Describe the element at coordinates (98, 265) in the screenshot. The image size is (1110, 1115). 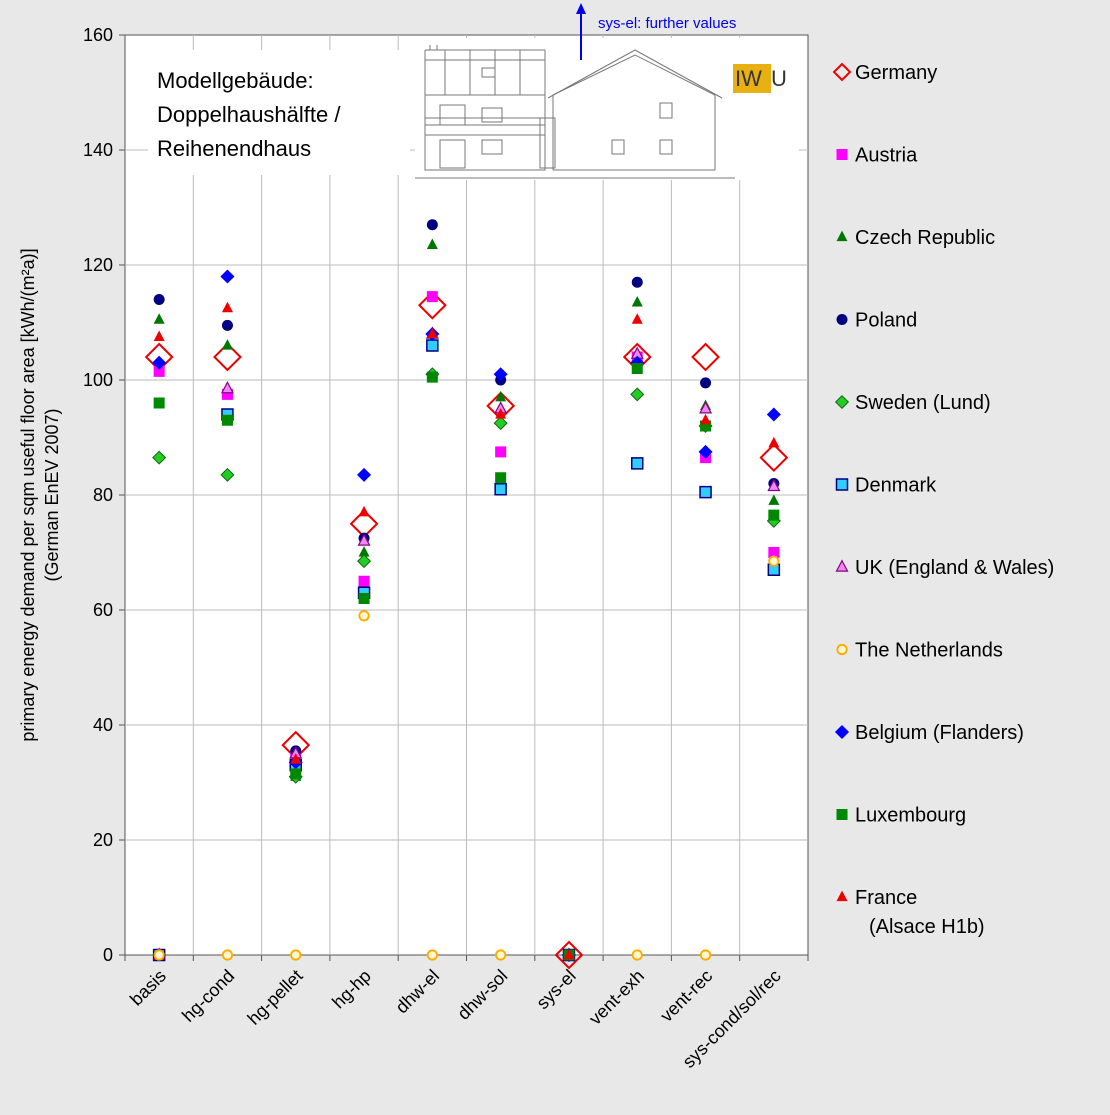
I see `y-tick-label: 120` at that location.